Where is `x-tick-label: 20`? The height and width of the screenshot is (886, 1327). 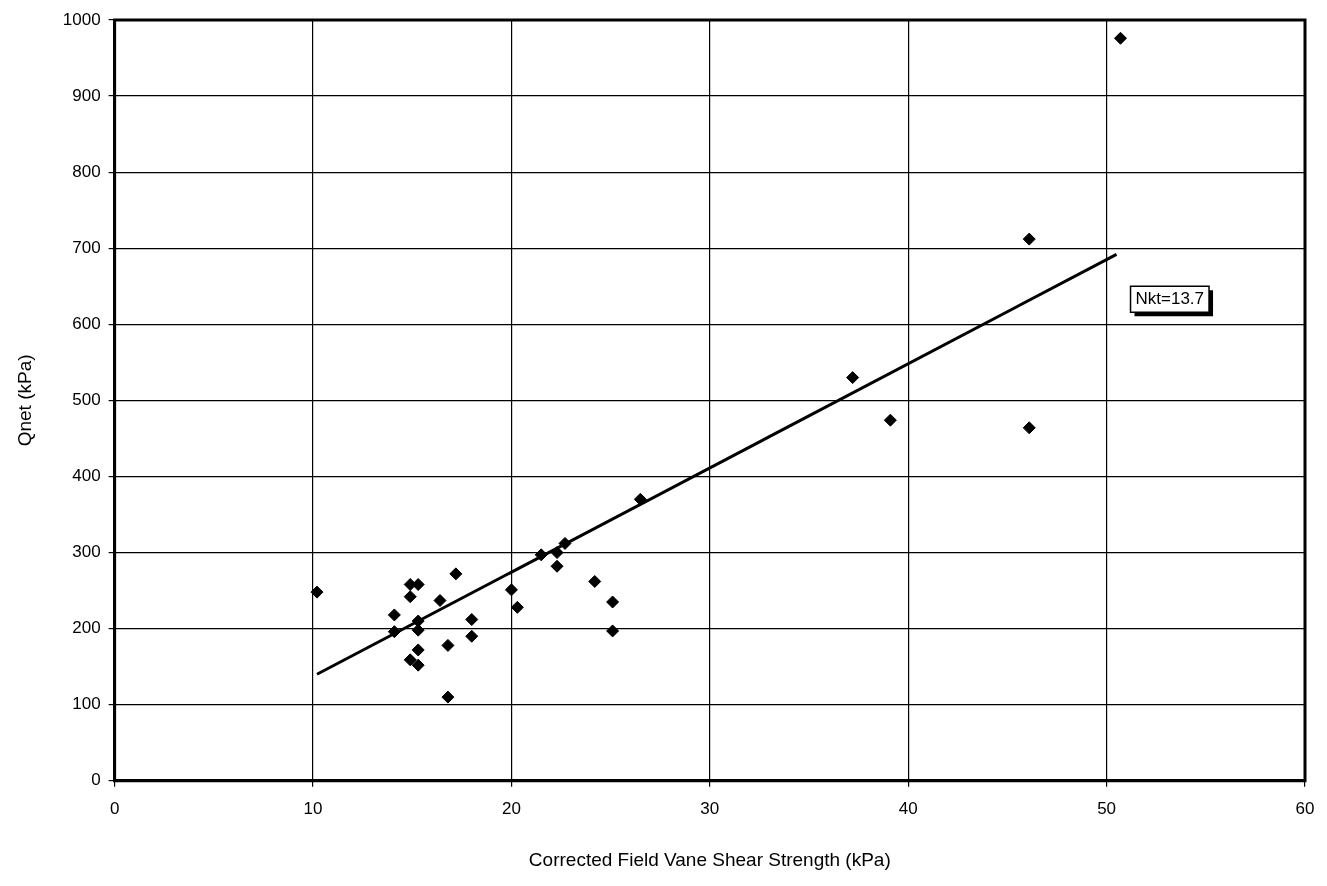 x-tick-label: 20 is located at coordinates (511, 808).